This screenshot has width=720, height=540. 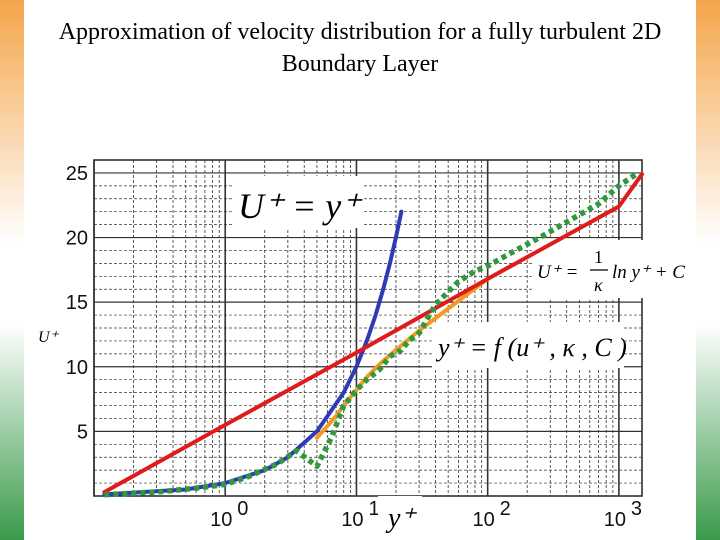 What do you see at coordinates (13, 270) in the screenshot?
I see `left-border-decoration` at bounding box center [13, 270].